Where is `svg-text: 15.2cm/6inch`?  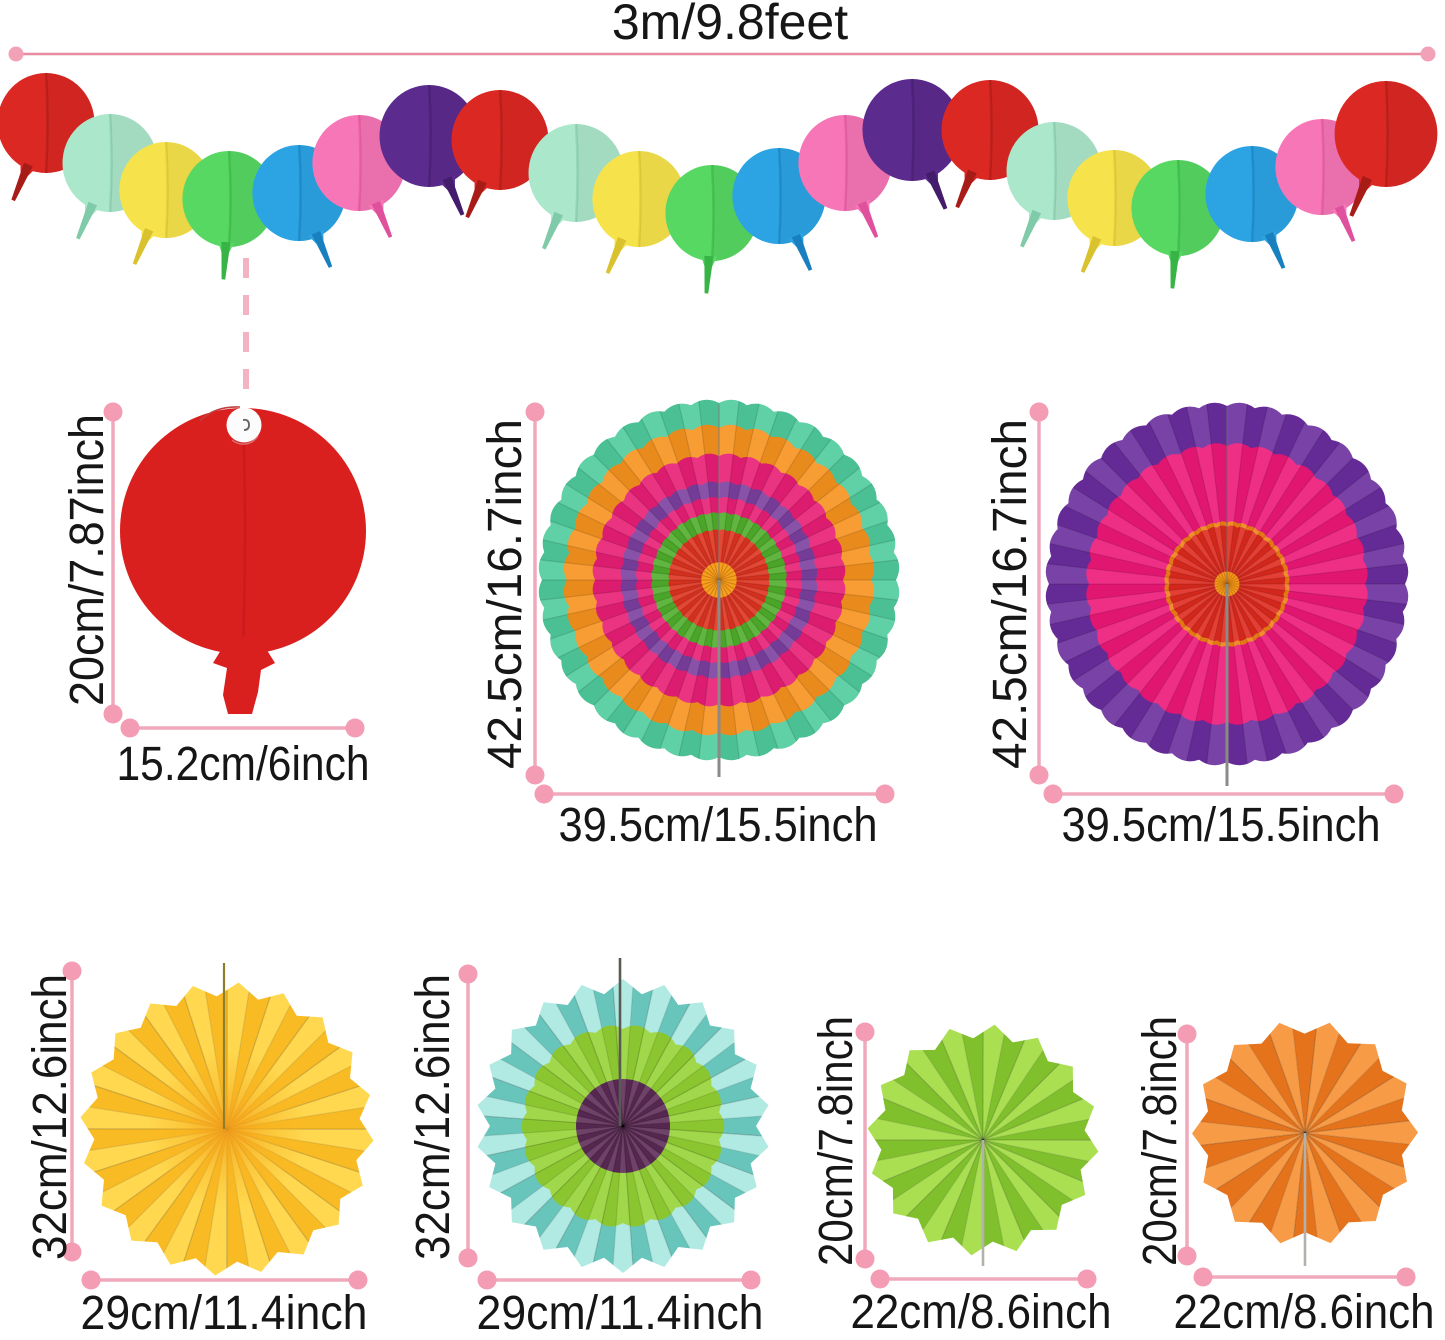 svg-text: 15.2cm/6inch is located at coordinates (243, 764).